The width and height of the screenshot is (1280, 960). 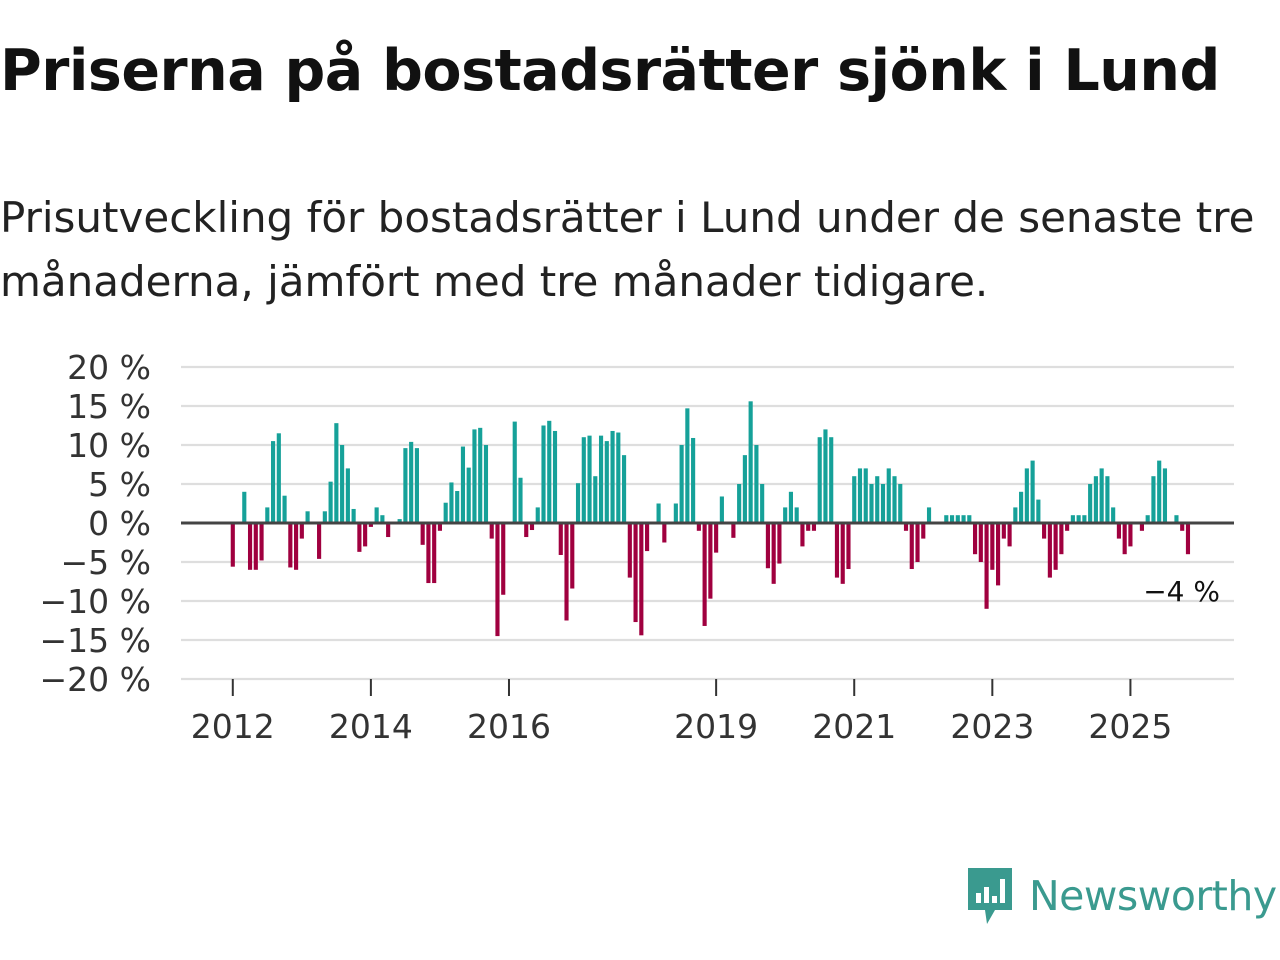 I want to click on x-tick-label: 2021, so click(x=854, y=726).